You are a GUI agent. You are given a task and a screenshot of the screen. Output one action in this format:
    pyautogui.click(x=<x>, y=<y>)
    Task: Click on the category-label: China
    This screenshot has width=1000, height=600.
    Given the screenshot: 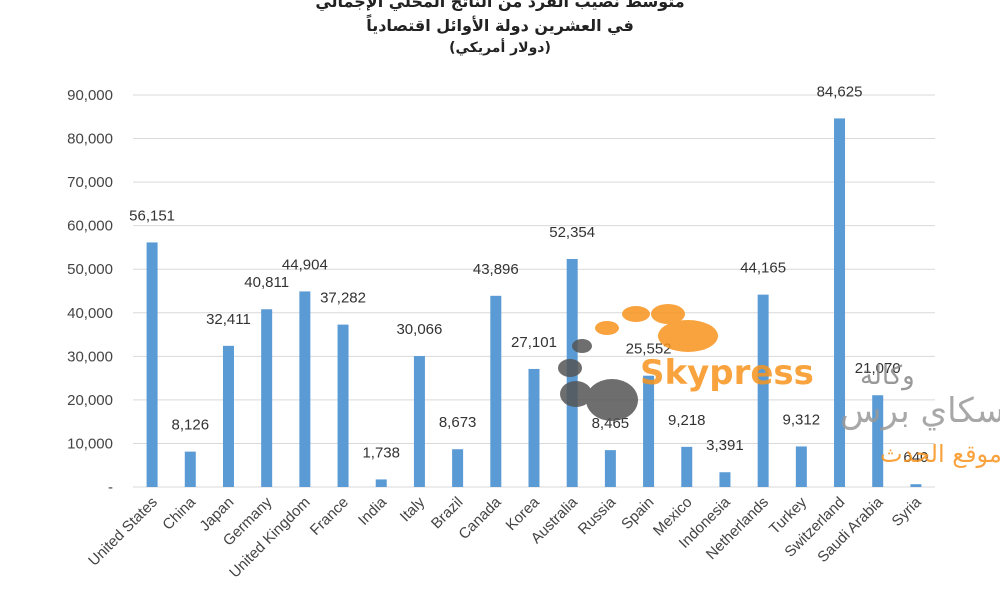 What is the action you would take?
    pyautogui.click(x=179, y=513)
    